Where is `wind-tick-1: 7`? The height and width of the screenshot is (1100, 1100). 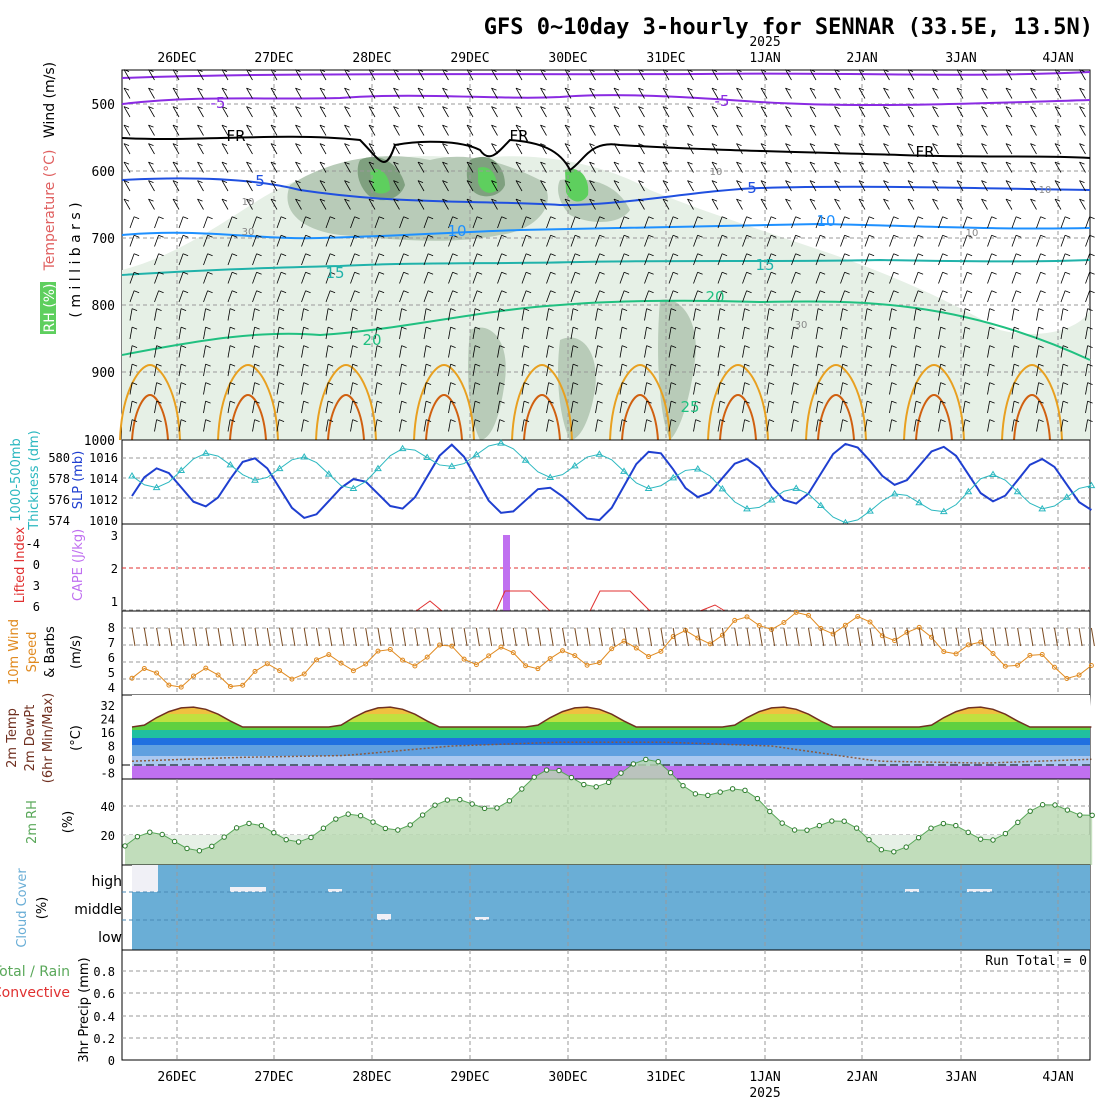 wind-tick-1: 7 is located at coordinates (111, 643).